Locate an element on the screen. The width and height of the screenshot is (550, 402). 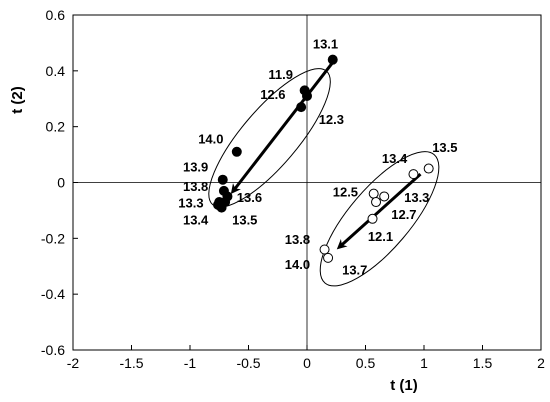
x-tick-label: 0.5 is located at coordinates (366, 363).